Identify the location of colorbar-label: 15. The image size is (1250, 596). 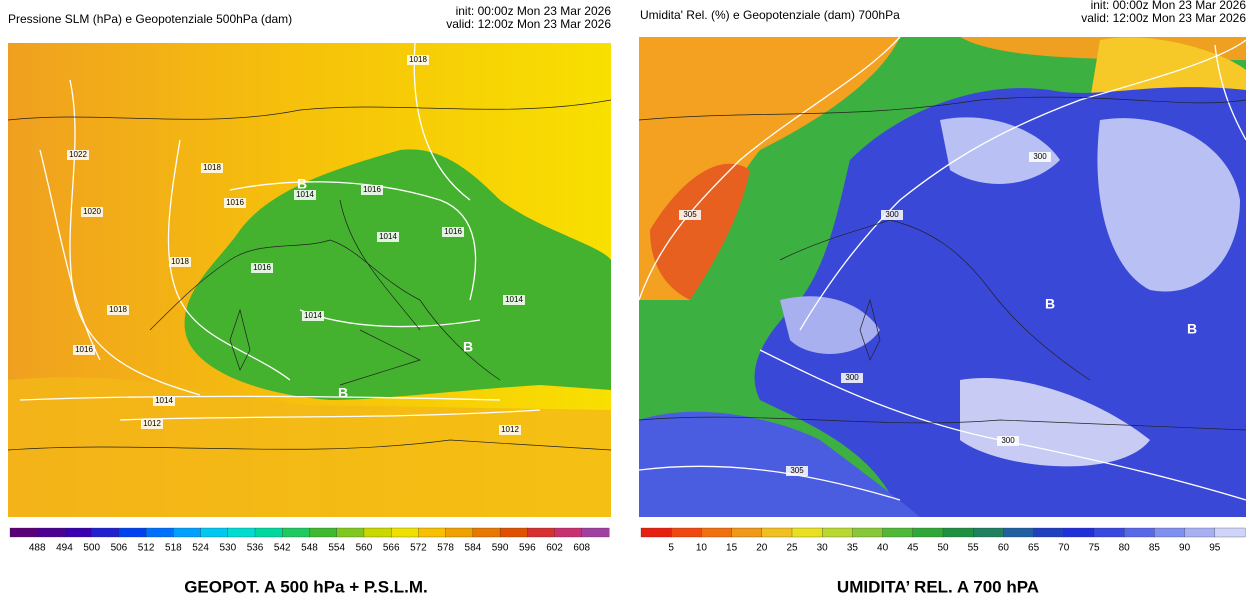
(732, 548).